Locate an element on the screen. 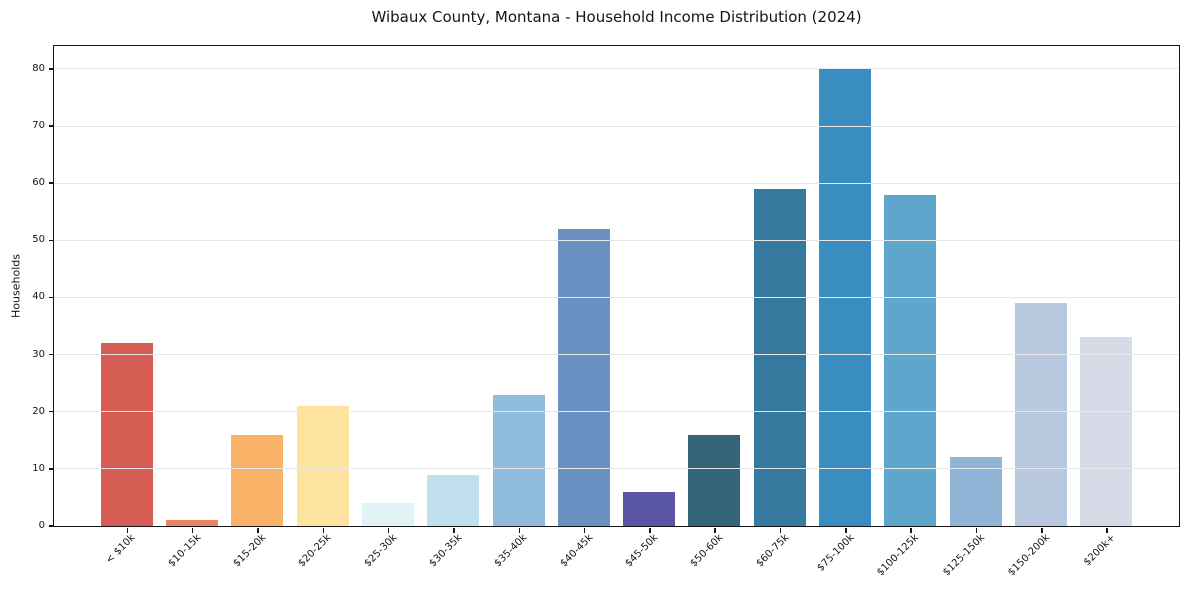 The width and height of the screenshot is (1189, 590). bar-slot: $125-150k is located at coordinates (974, 312).